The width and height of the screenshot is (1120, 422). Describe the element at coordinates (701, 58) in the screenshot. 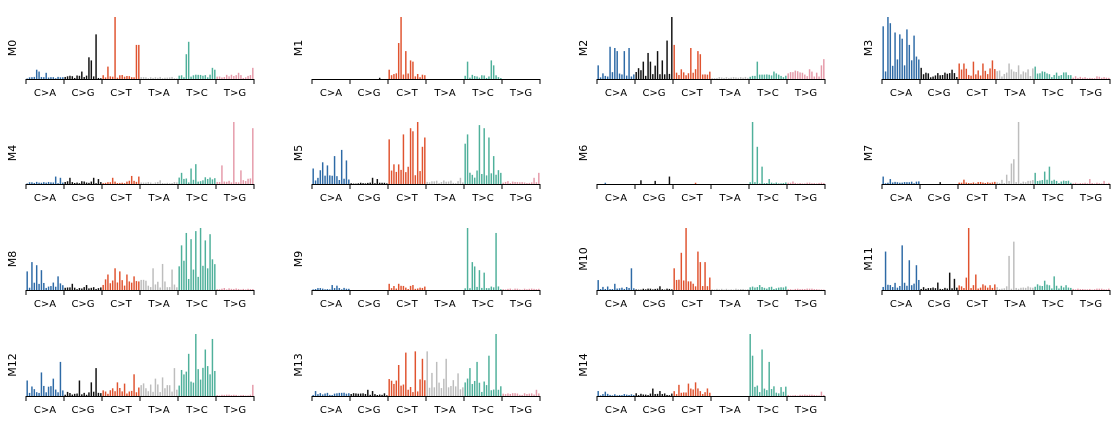

I see `signature-panel-m2: M2 C>A C>G C>T T>A T>C T>G` at that location.